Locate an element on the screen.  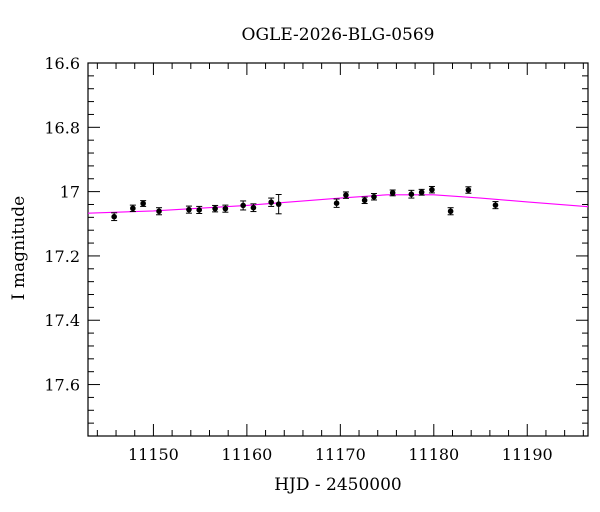
x-tick-label: 11150 is located at coordinates (153, 454).